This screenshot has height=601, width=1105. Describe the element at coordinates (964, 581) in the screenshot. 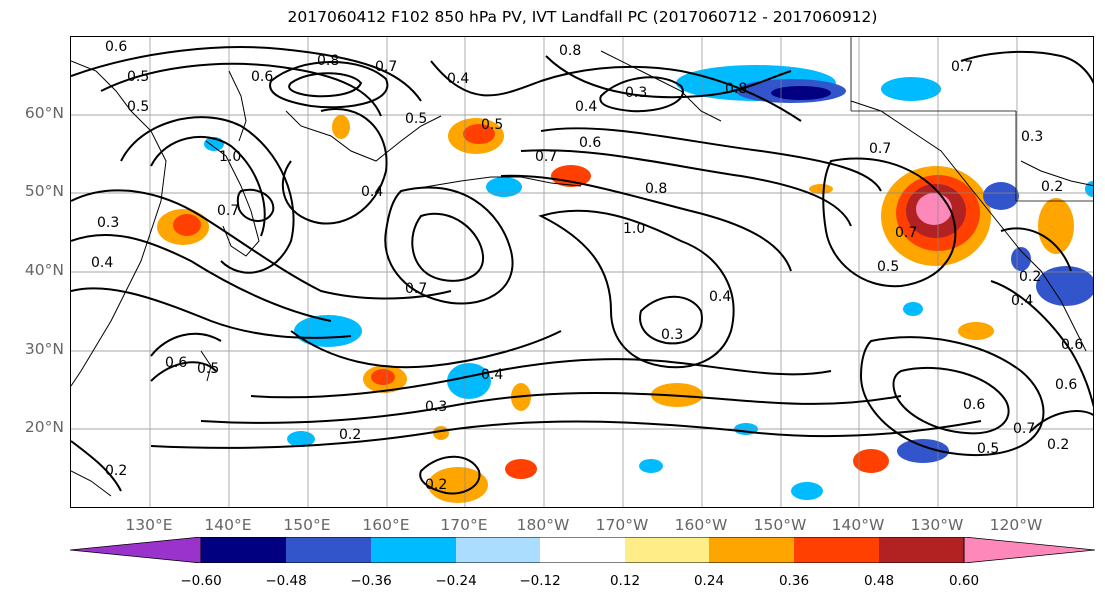

I see `colorbar-tick: 0.60` at that location.